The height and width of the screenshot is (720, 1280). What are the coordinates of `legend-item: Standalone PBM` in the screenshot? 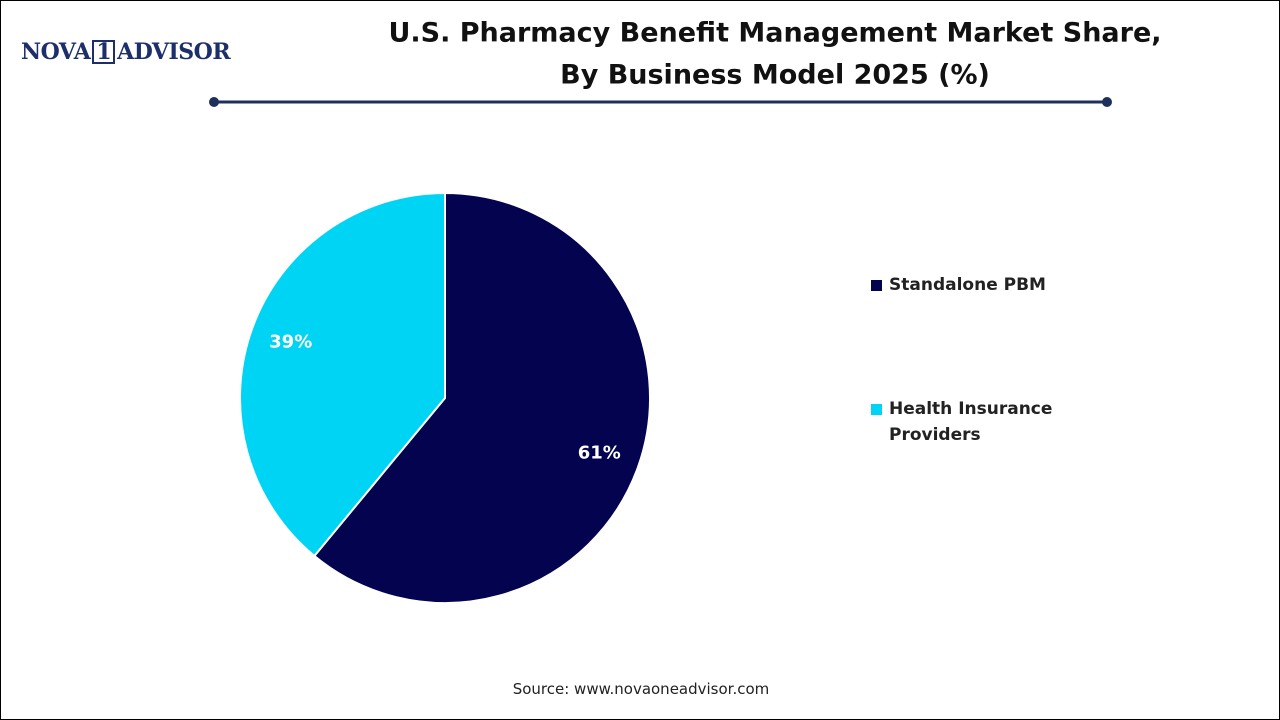 It's located at (971, 285).